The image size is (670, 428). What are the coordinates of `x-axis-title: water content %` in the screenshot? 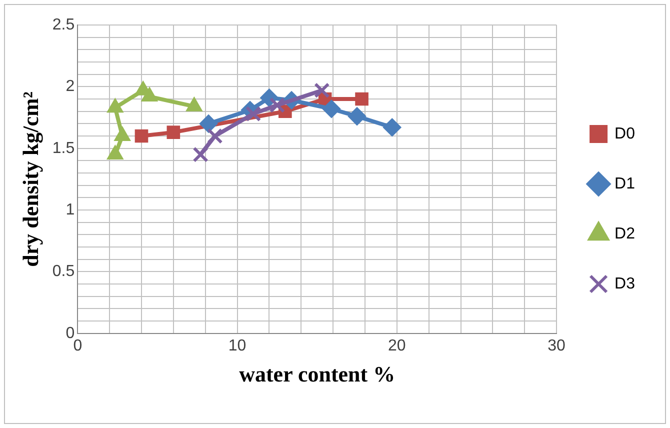 It's located at (317, 373).